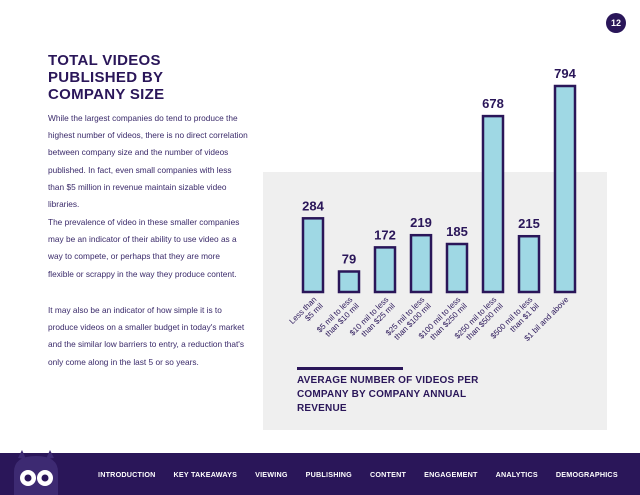 This screenshot has width=640, height=495. Describe the element at coordinates (205, 474) in the screenshot. I see `nav-key-takeaways: KEY TAKEAWAYS` at that location.